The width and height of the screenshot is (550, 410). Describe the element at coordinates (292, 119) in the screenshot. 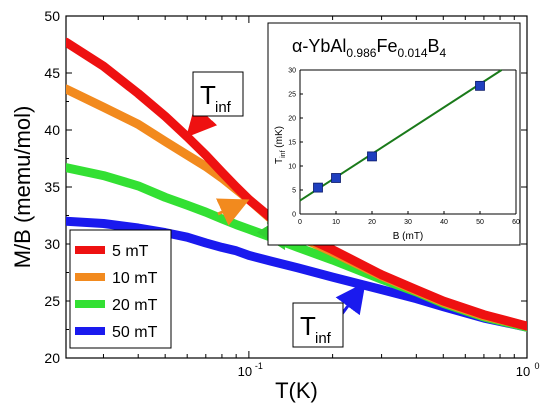

I see `inset-y-tick-label: 20` at that location.